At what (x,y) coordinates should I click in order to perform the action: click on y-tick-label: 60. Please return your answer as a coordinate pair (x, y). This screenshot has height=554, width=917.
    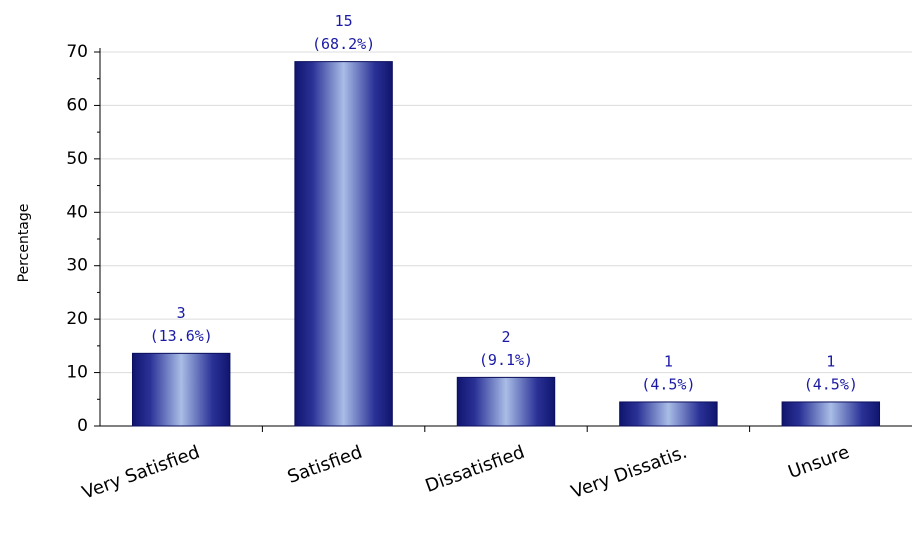
    Looking at the image, I should click on (77, 105).